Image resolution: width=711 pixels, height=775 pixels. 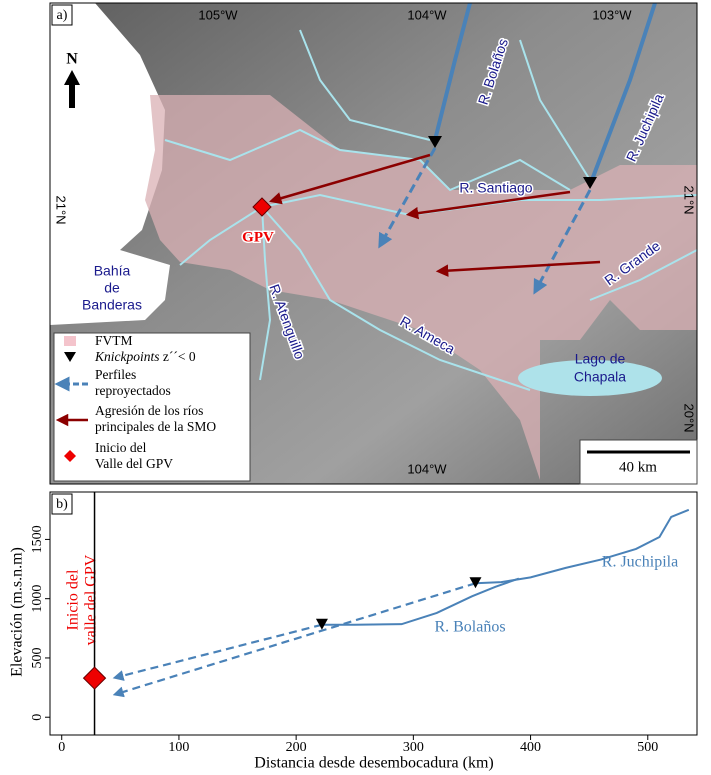 What do you see at coordinates (640, 562) in the screenshot?
I see `series-label: R. Juchipila` at bounding box center [640, 562].